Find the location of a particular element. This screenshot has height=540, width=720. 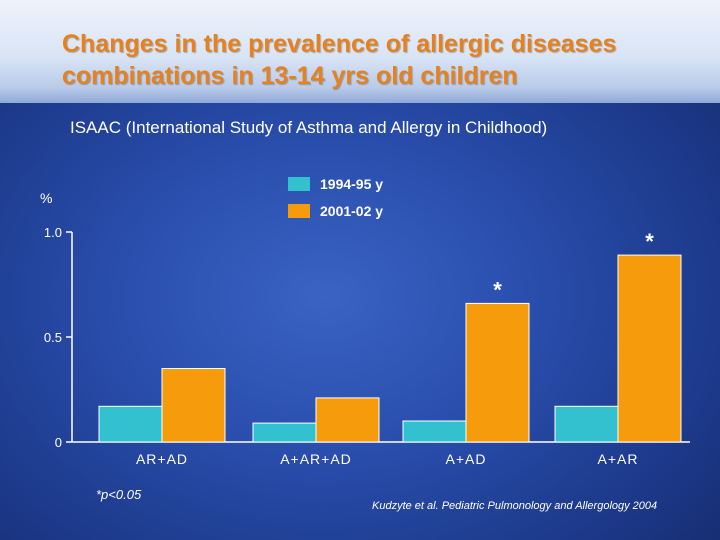

y-axis-label: % is located at coordinates (46, 198).